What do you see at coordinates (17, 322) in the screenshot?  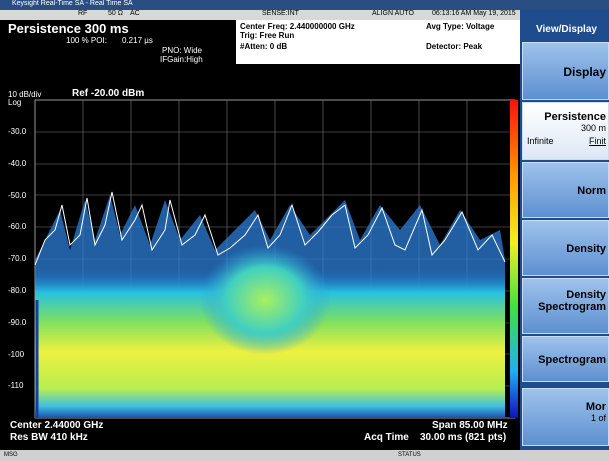 I see `y-label: -90.0` at bounding box center [17, 322].